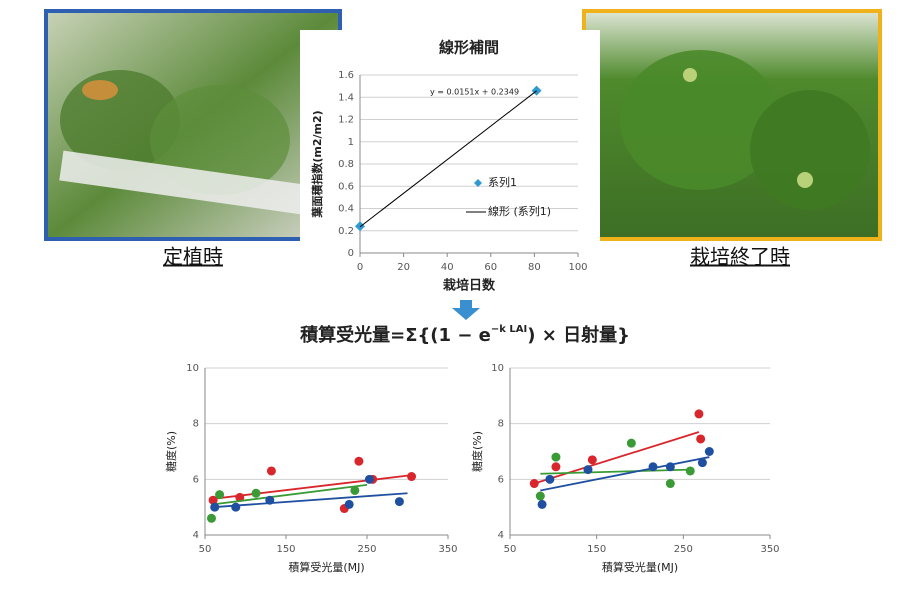 Image resolution: width=924 pixels, height=593 pixels. I want to click on x-tick-label: 60, so click(490, 267).